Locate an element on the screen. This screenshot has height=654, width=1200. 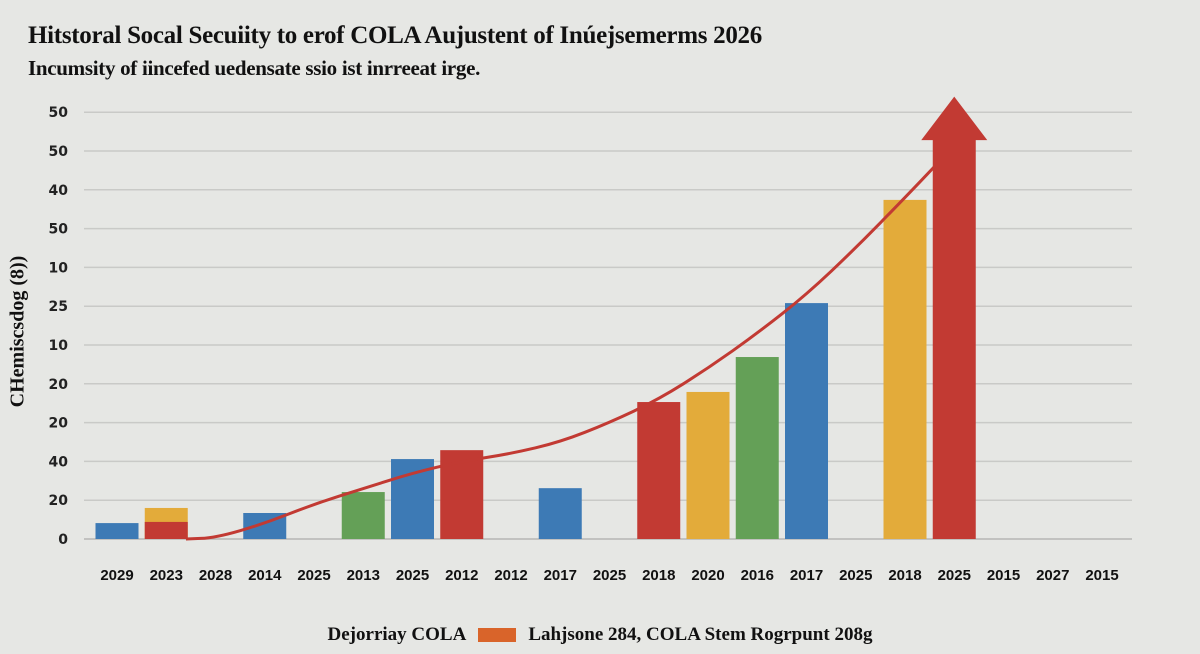
x-tick-label: 2027 is located at coordinates (1052, 575).